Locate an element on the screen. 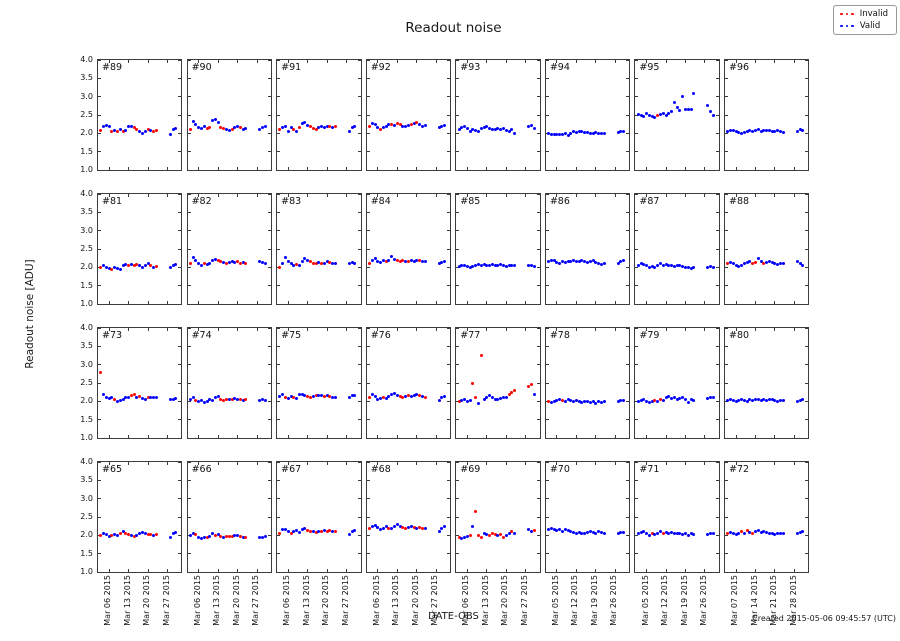 This screenshot has width=900, height=641. y-tick-label: 2.5 is located at coordinates (86, 248).